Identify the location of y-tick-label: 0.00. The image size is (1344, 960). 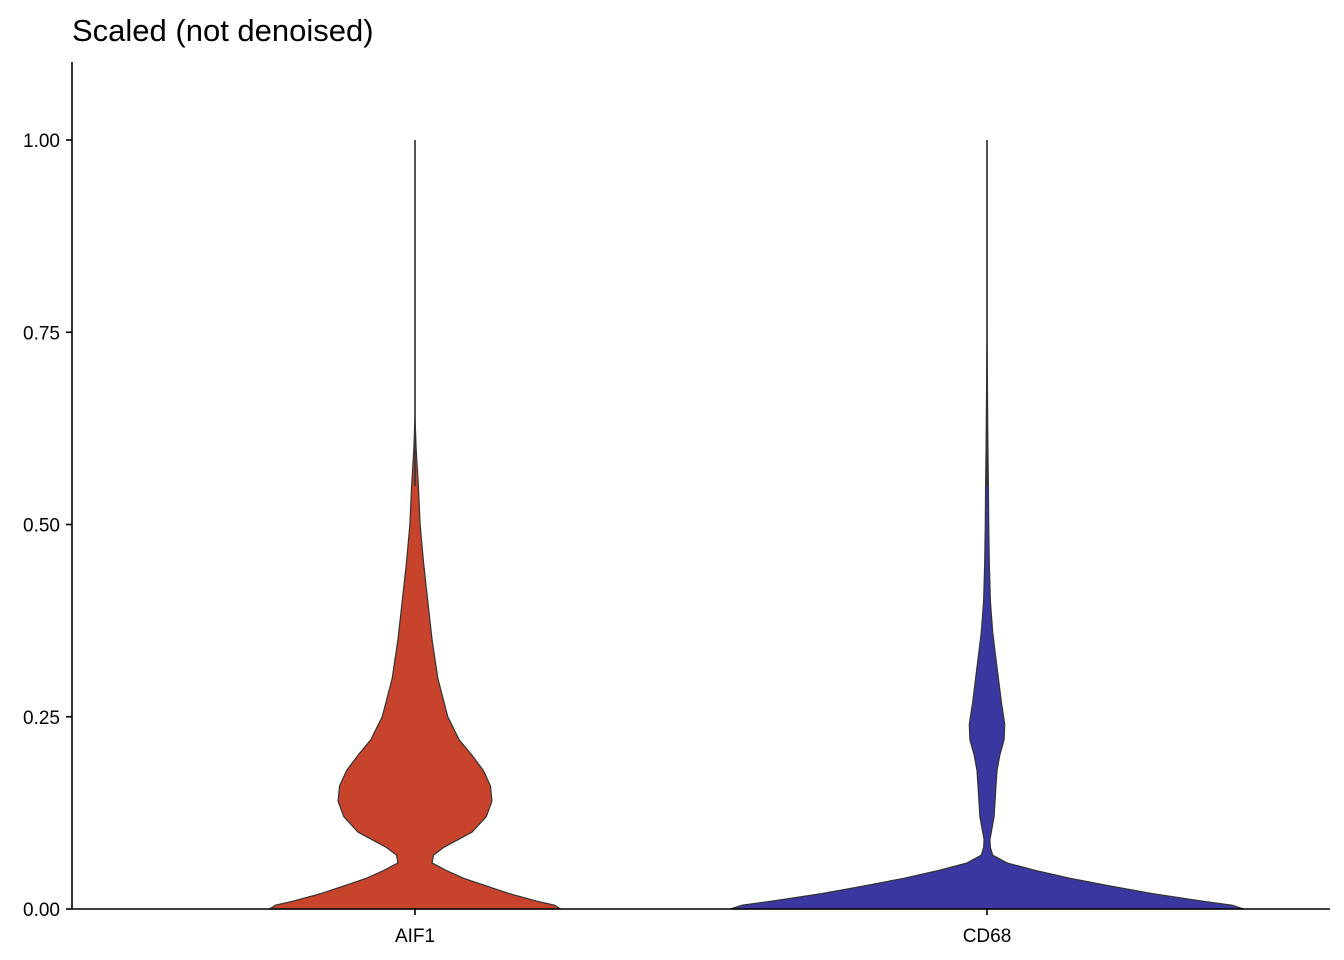
(41, 910).